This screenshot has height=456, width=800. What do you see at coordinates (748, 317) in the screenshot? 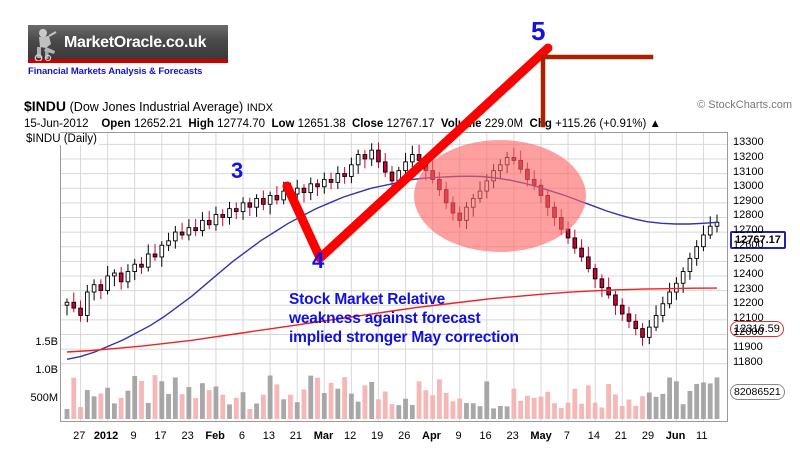
I see `price-tick-label: 12100` at bounding box center [748, 317].